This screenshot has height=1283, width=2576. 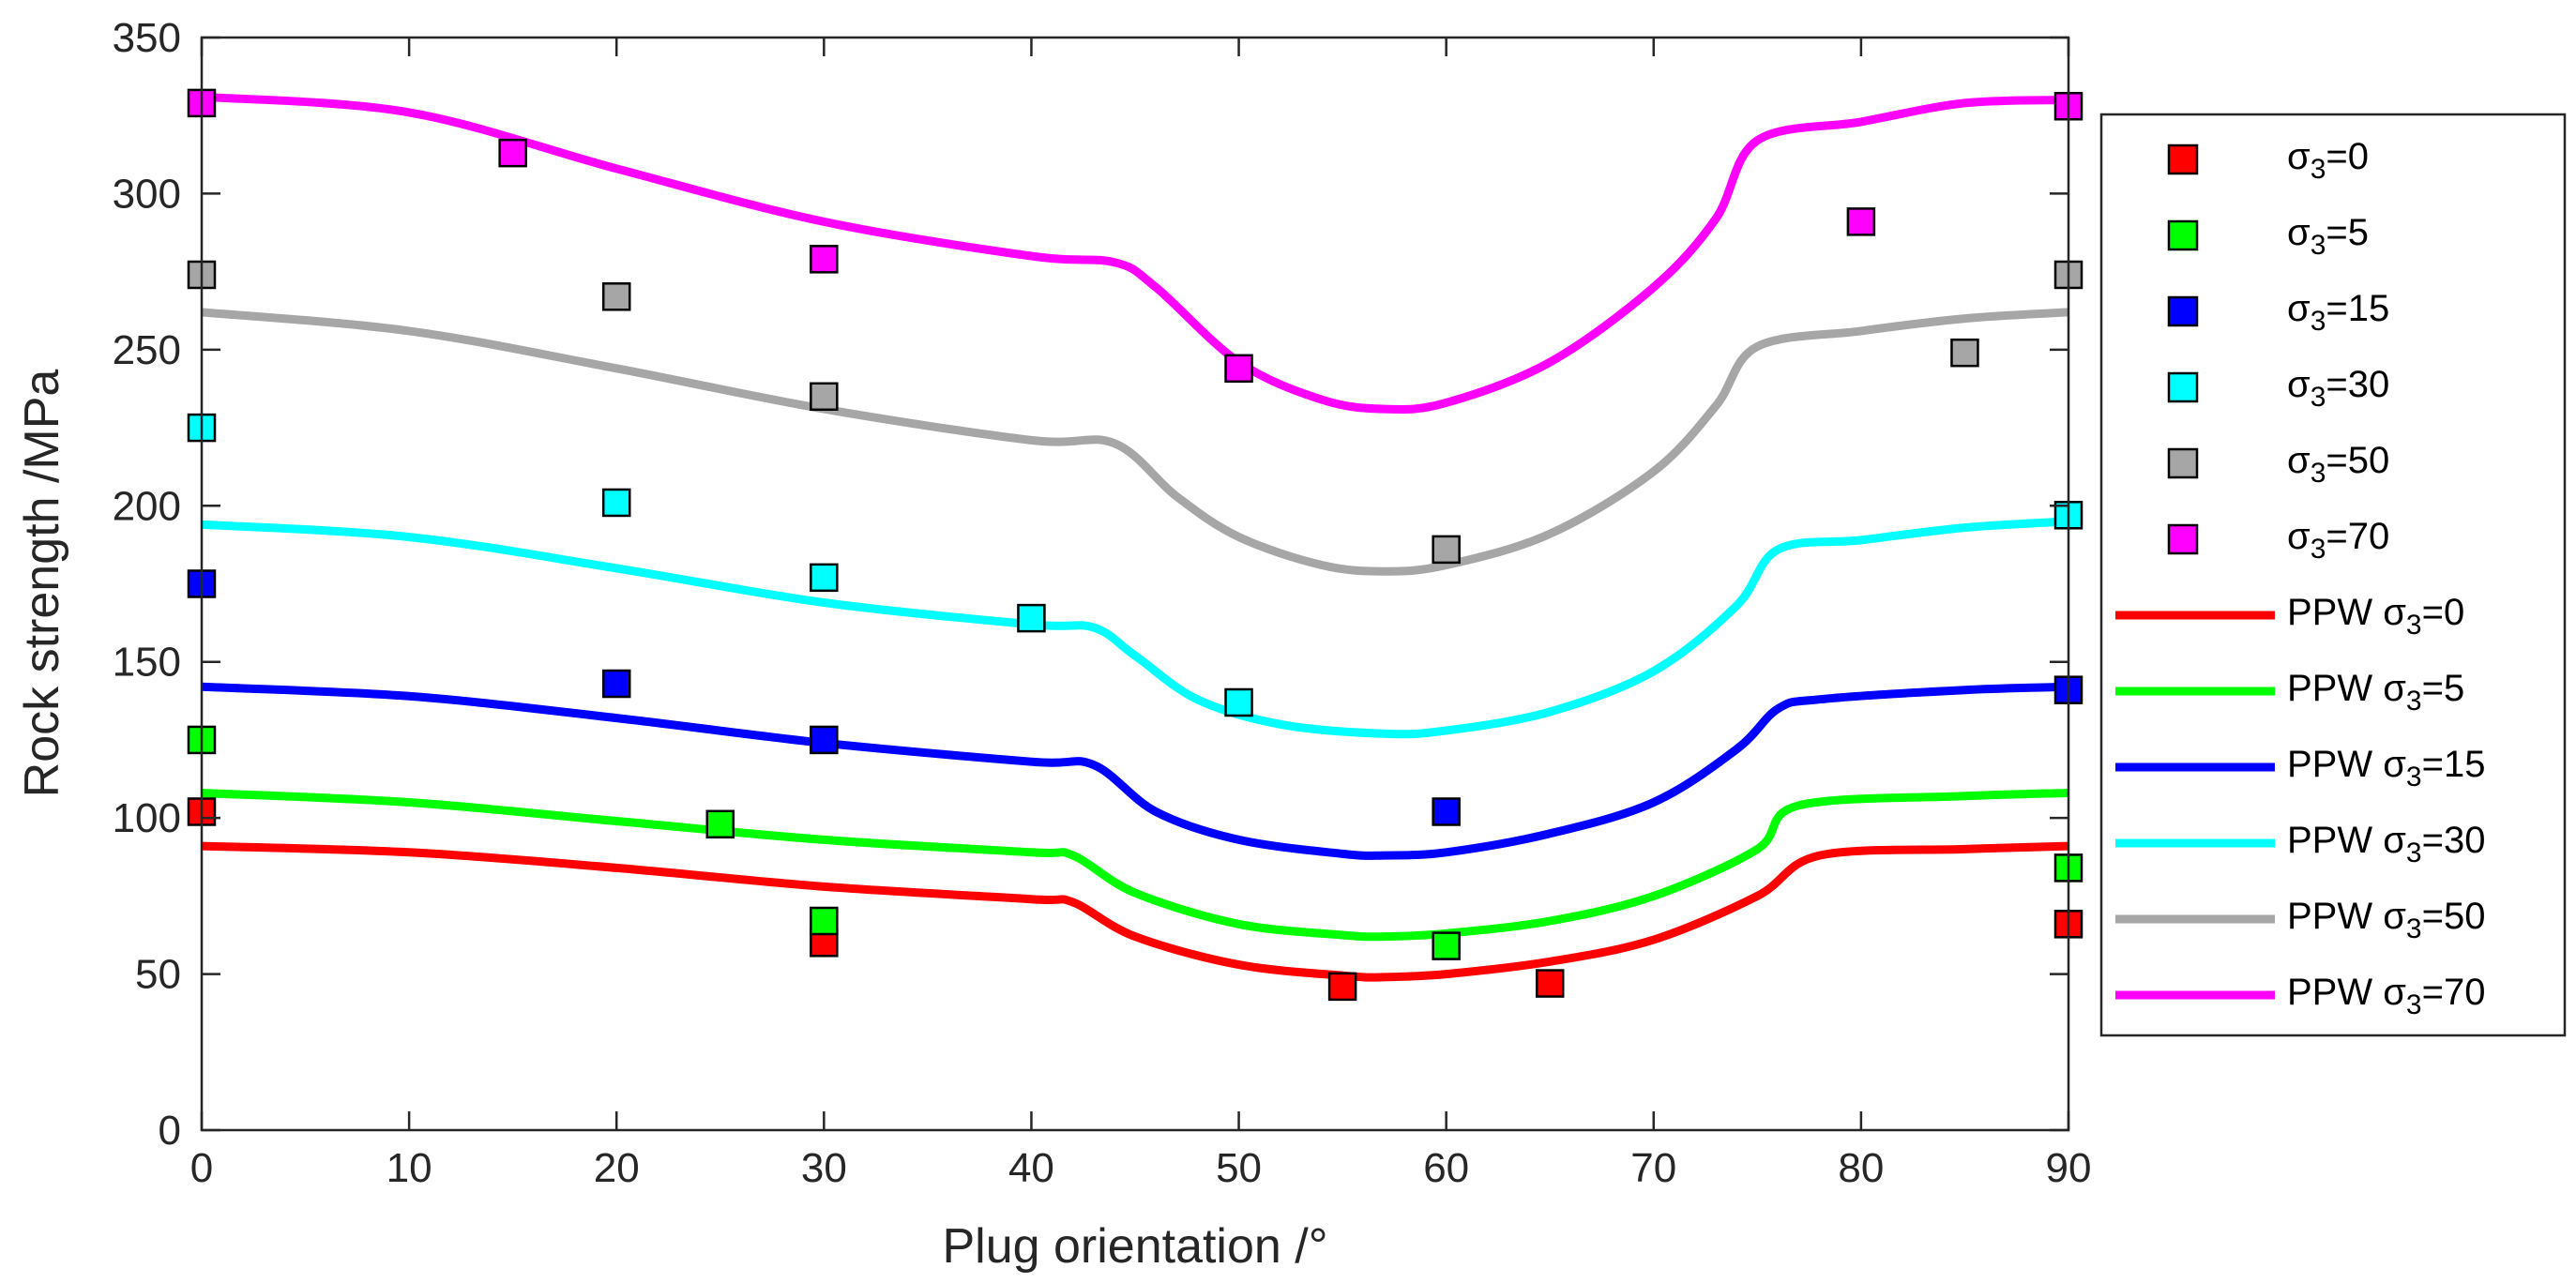 I want to click on legend-entry-ppw-sigma3-50: PPW σ3=50, so click(x=2300, y=920).